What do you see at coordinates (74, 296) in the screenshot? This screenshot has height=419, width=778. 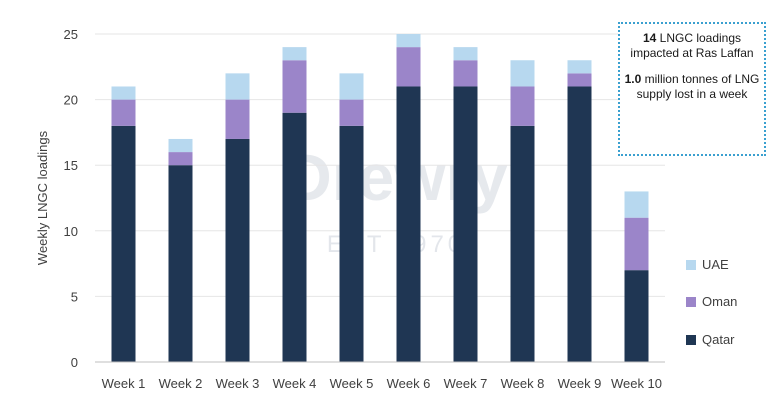 I see `y-tick-label: 5` at bounding box center [74, 296].